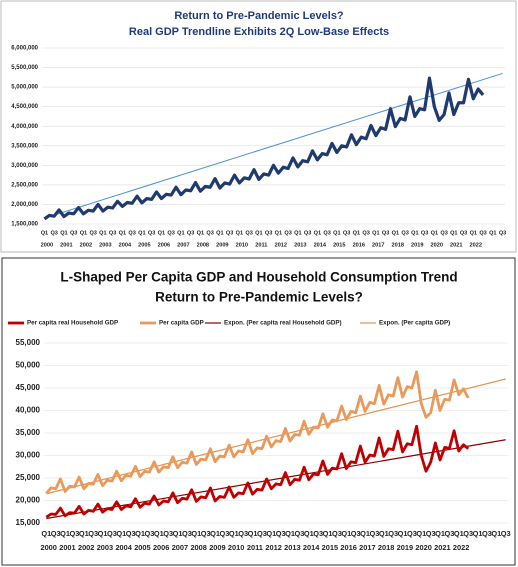 This screenshot has height=567, width=518. Describe the element at coordinates (24, 107) in the screenshot. I see `y-tick-label: 4,500,000` at that location.